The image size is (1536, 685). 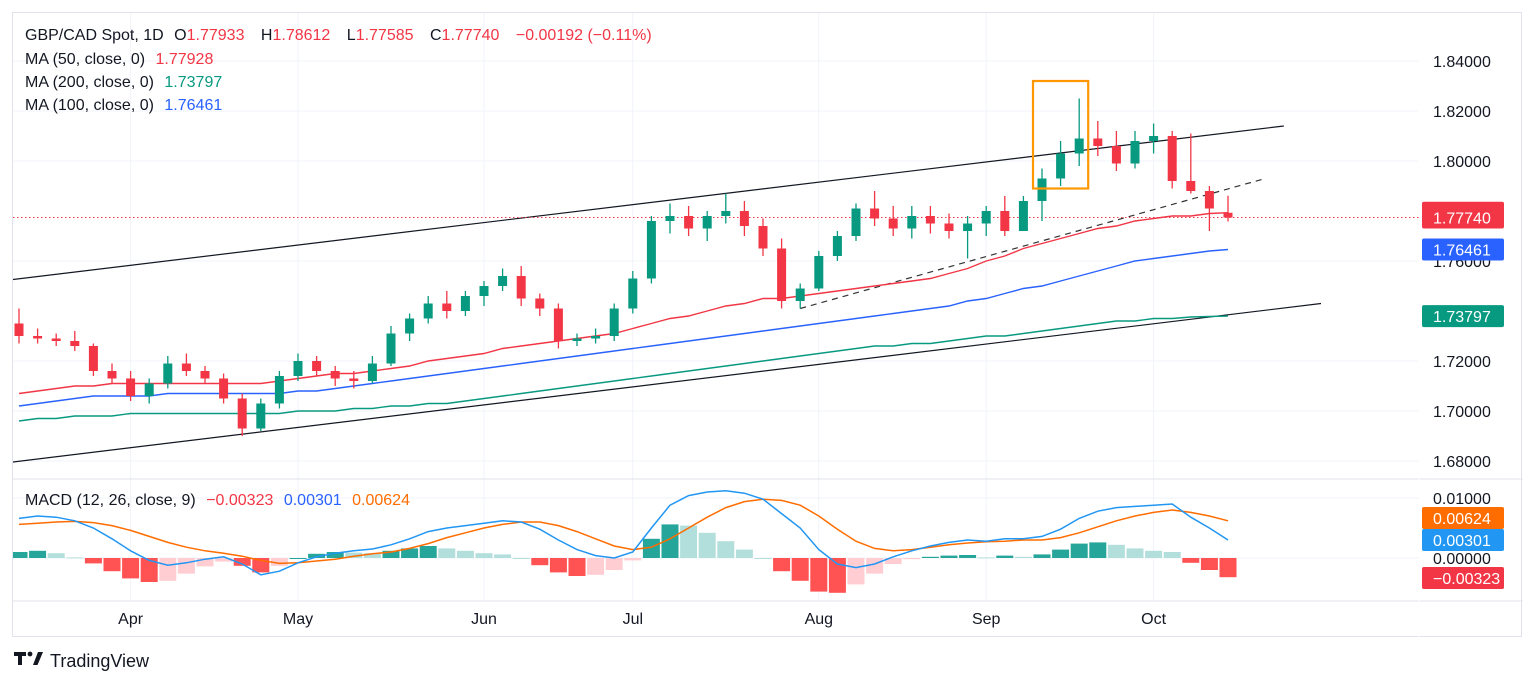 What do you see at coordinates (435, 35) in the screenshot?
I see `close-label: C` at bounding box center [435, 35].